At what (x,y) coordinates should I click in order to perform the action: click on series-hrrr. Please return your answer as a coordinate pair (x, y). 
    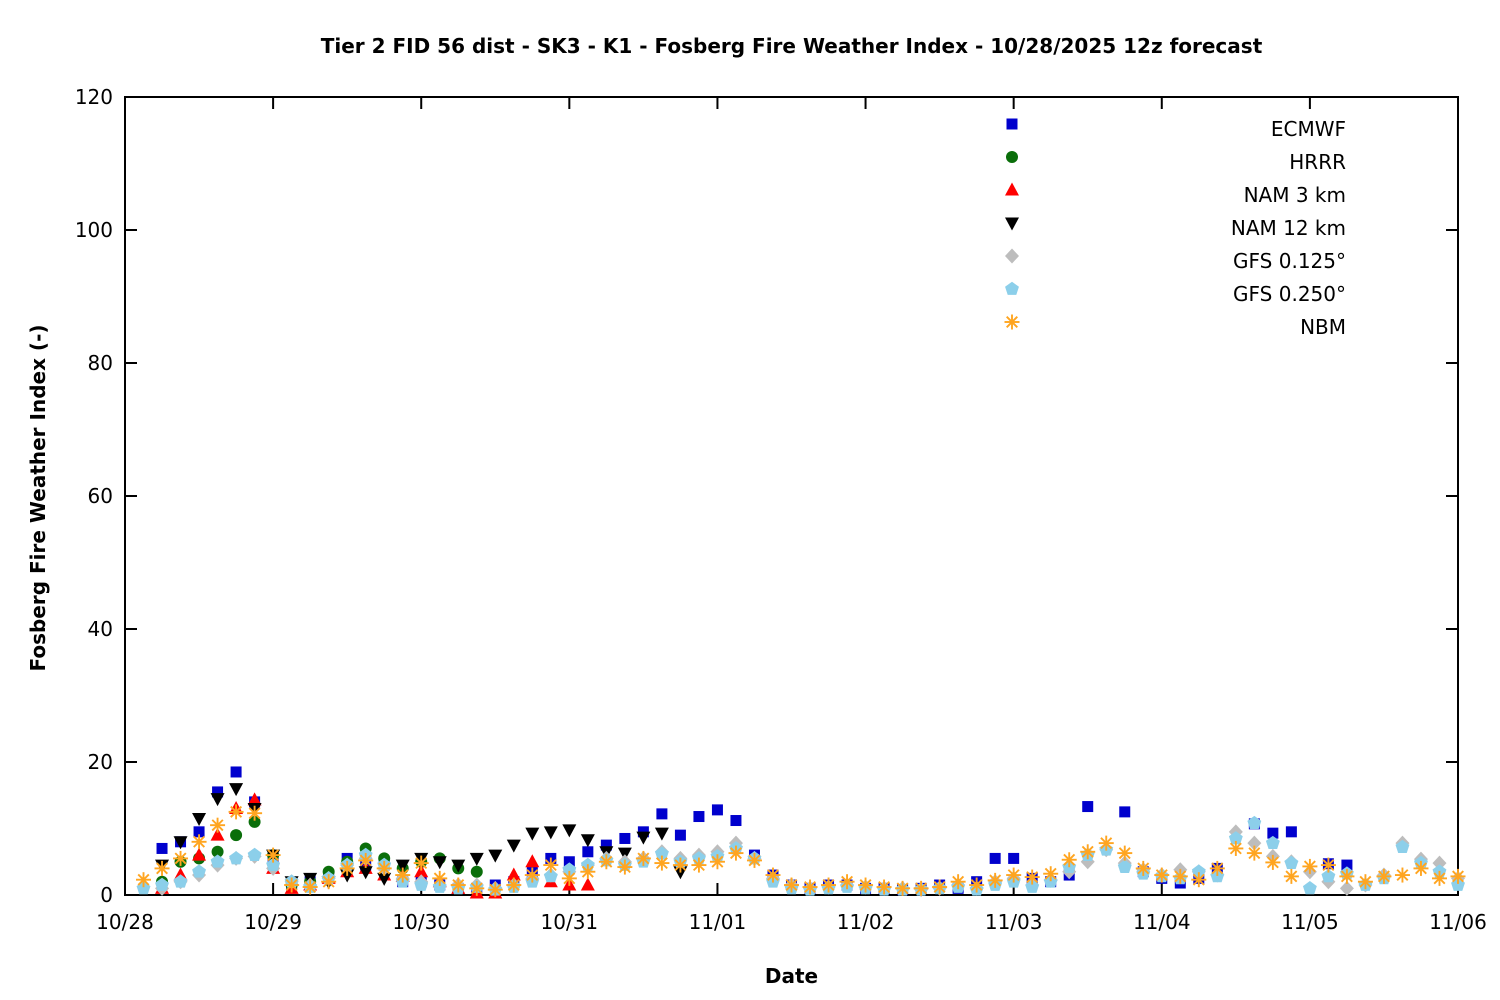
    Looking at the image, I should click on (319, 853).